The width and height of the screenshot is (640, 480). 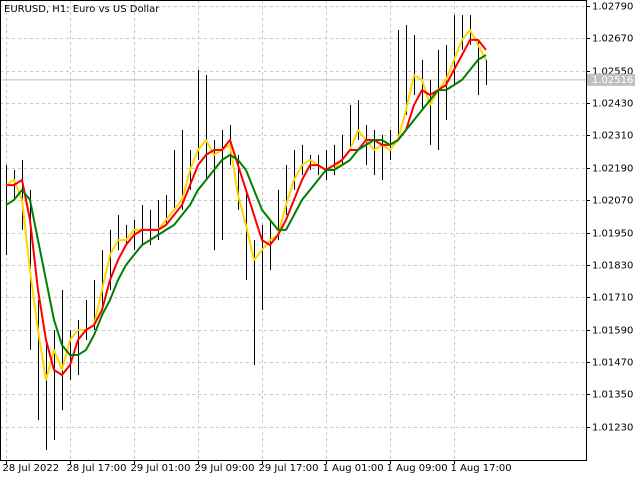 I want to click on current-price-label: 1.02516, so click(x=612, y=80).